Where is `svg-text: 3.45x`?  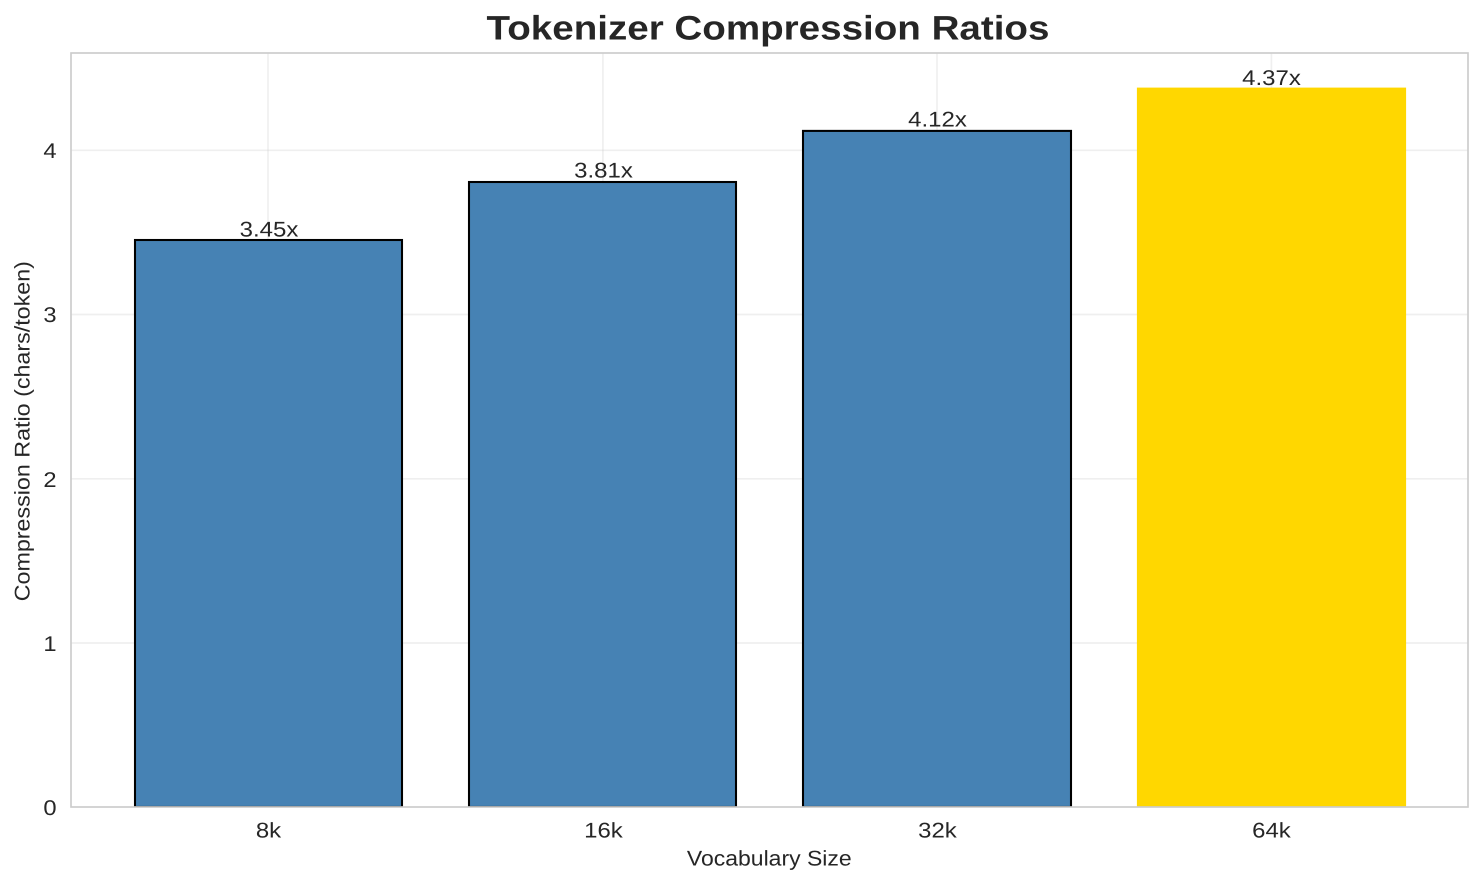
svg-text: 3.45x is located at coordinates (269, 229).